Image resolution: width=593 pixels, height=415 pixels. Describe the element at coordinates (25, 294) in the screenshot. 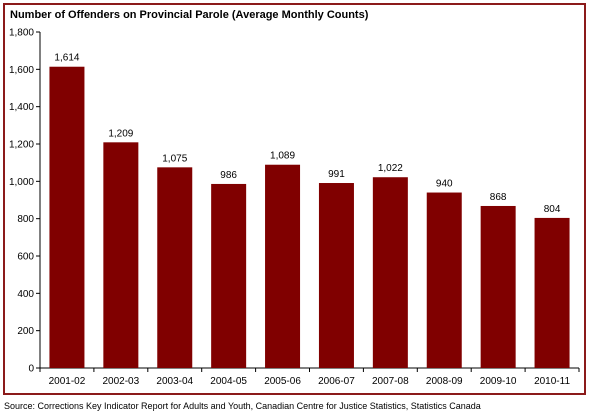

I see `y-tick-label: 400` at that location.